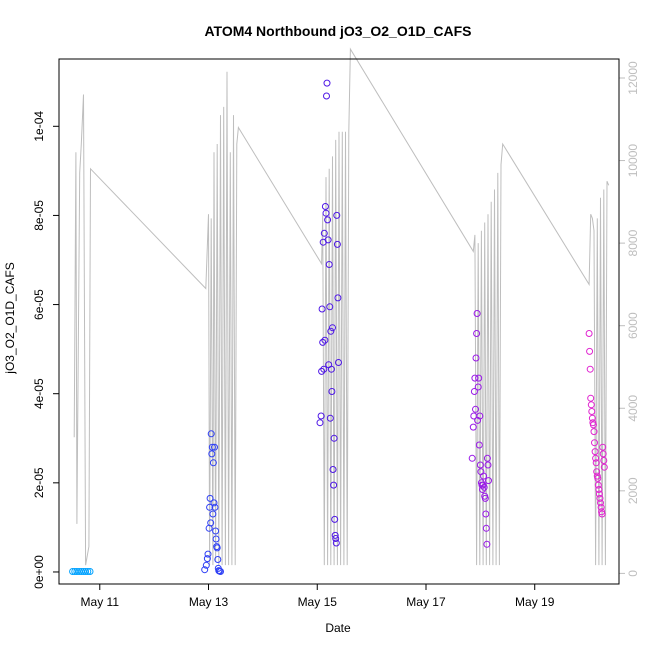  Describe the element at coordinates (39, 304) in the screenshot. I see `y-tick-label: 6e-05` at that location.